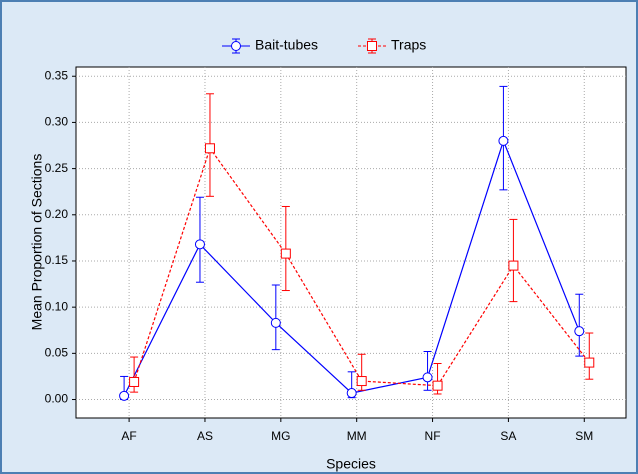  What do you see at coordinates (433, 436) in the screenshot?
I see `x-tick-label: NF` at bounding box center [433, 436].